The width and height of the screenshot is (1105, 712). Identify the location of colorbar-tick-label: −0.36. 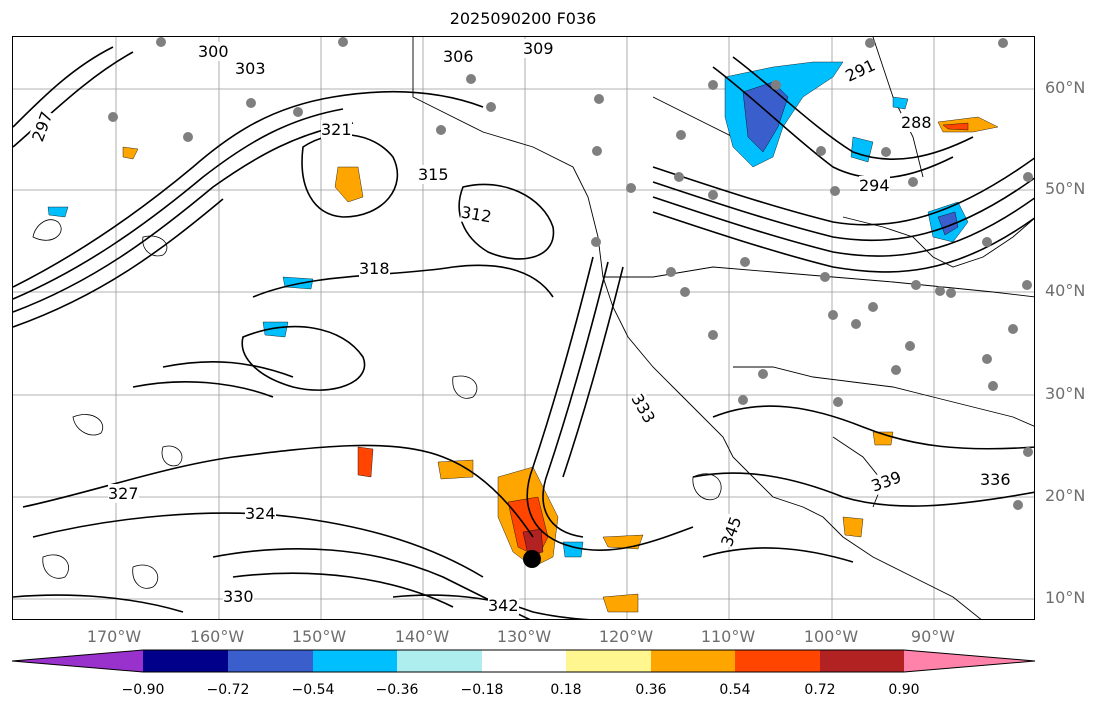
(397, 690).